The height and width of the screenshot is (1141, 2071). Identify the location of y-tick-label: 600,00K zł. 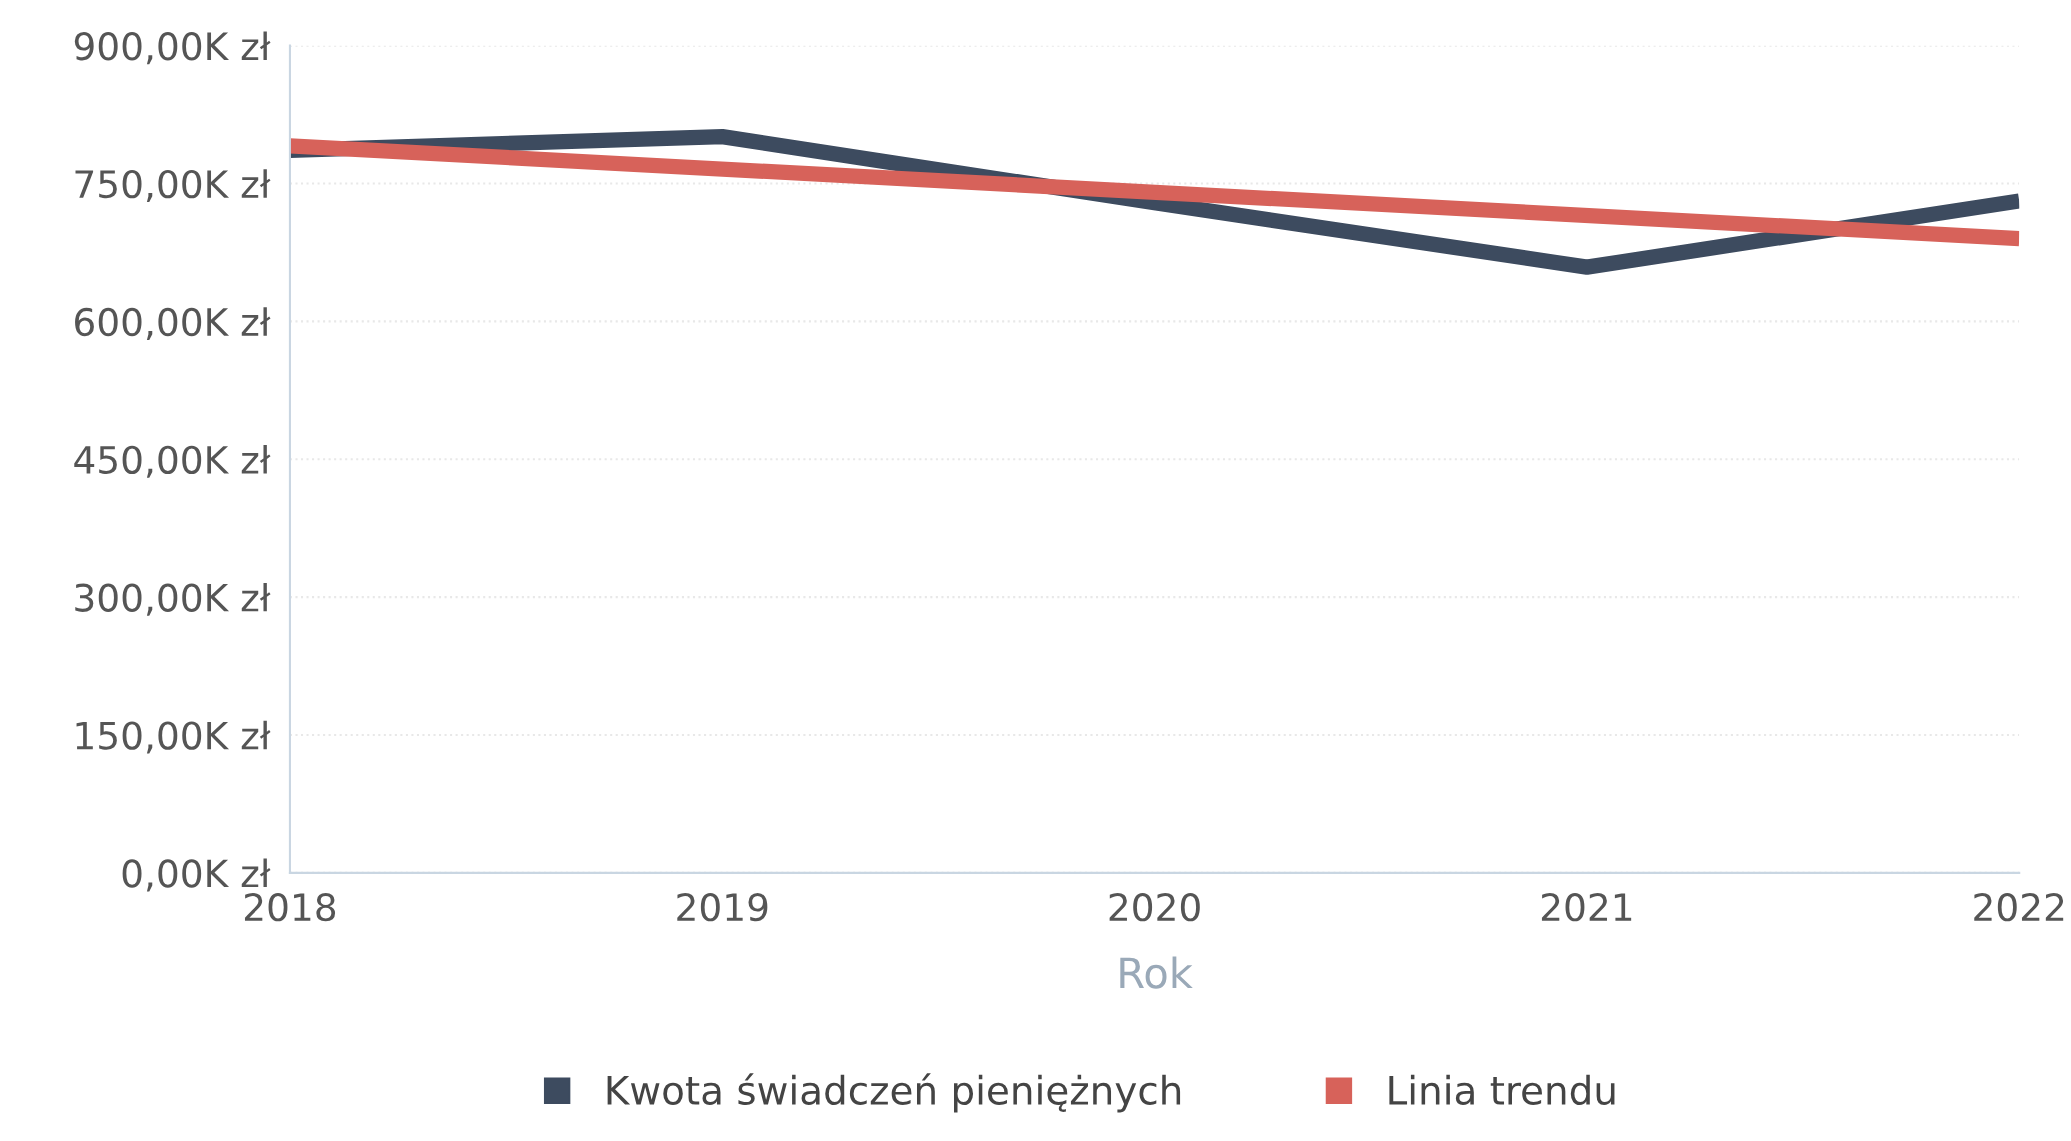
(173, 323).